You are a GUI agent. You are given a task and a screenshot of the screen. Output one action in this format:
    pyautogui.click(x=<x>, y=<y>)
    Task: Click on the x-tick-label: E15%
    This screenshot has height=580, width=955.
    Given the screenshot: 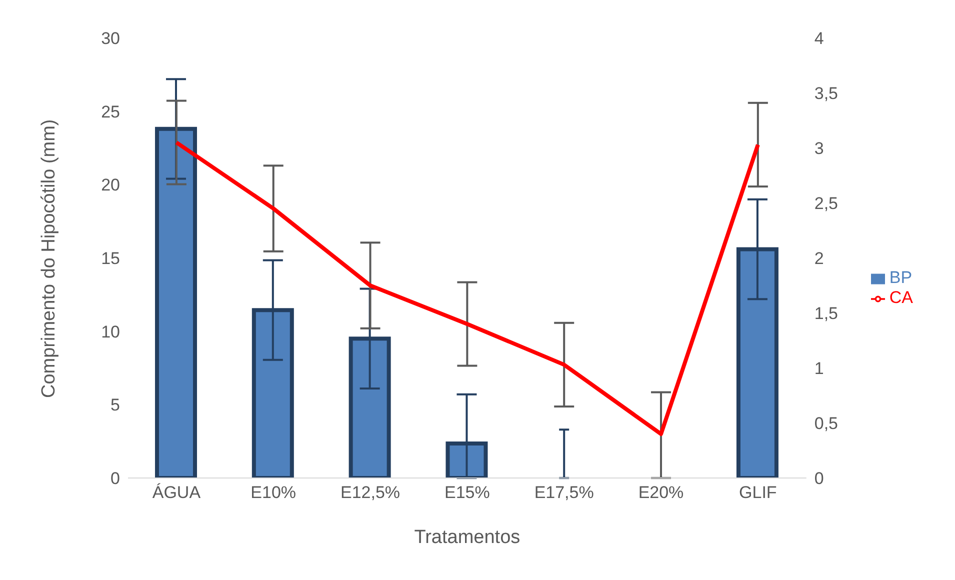 What is the action you would take?
    pyautogui.click(x=467, y=492)
    